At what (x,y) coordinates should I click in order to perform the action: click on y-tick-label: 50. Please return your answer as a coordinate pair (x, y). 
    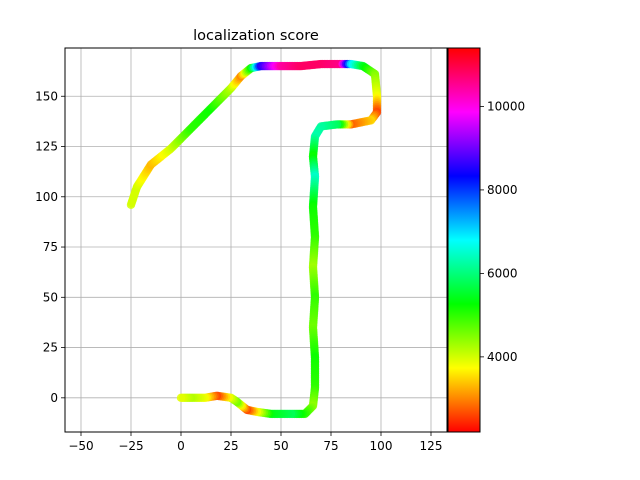
    Looking at the image, I should click on (50, 297).